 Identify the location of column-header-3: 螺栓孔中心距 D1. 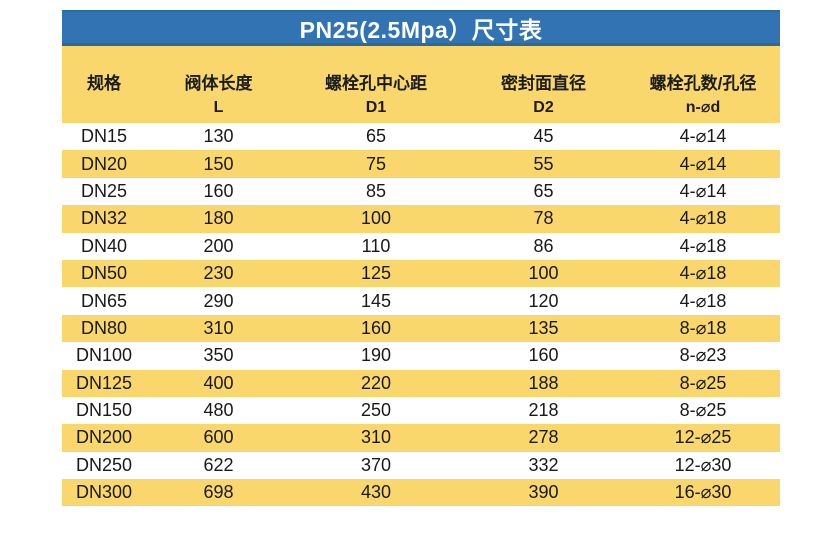
(376, 84).